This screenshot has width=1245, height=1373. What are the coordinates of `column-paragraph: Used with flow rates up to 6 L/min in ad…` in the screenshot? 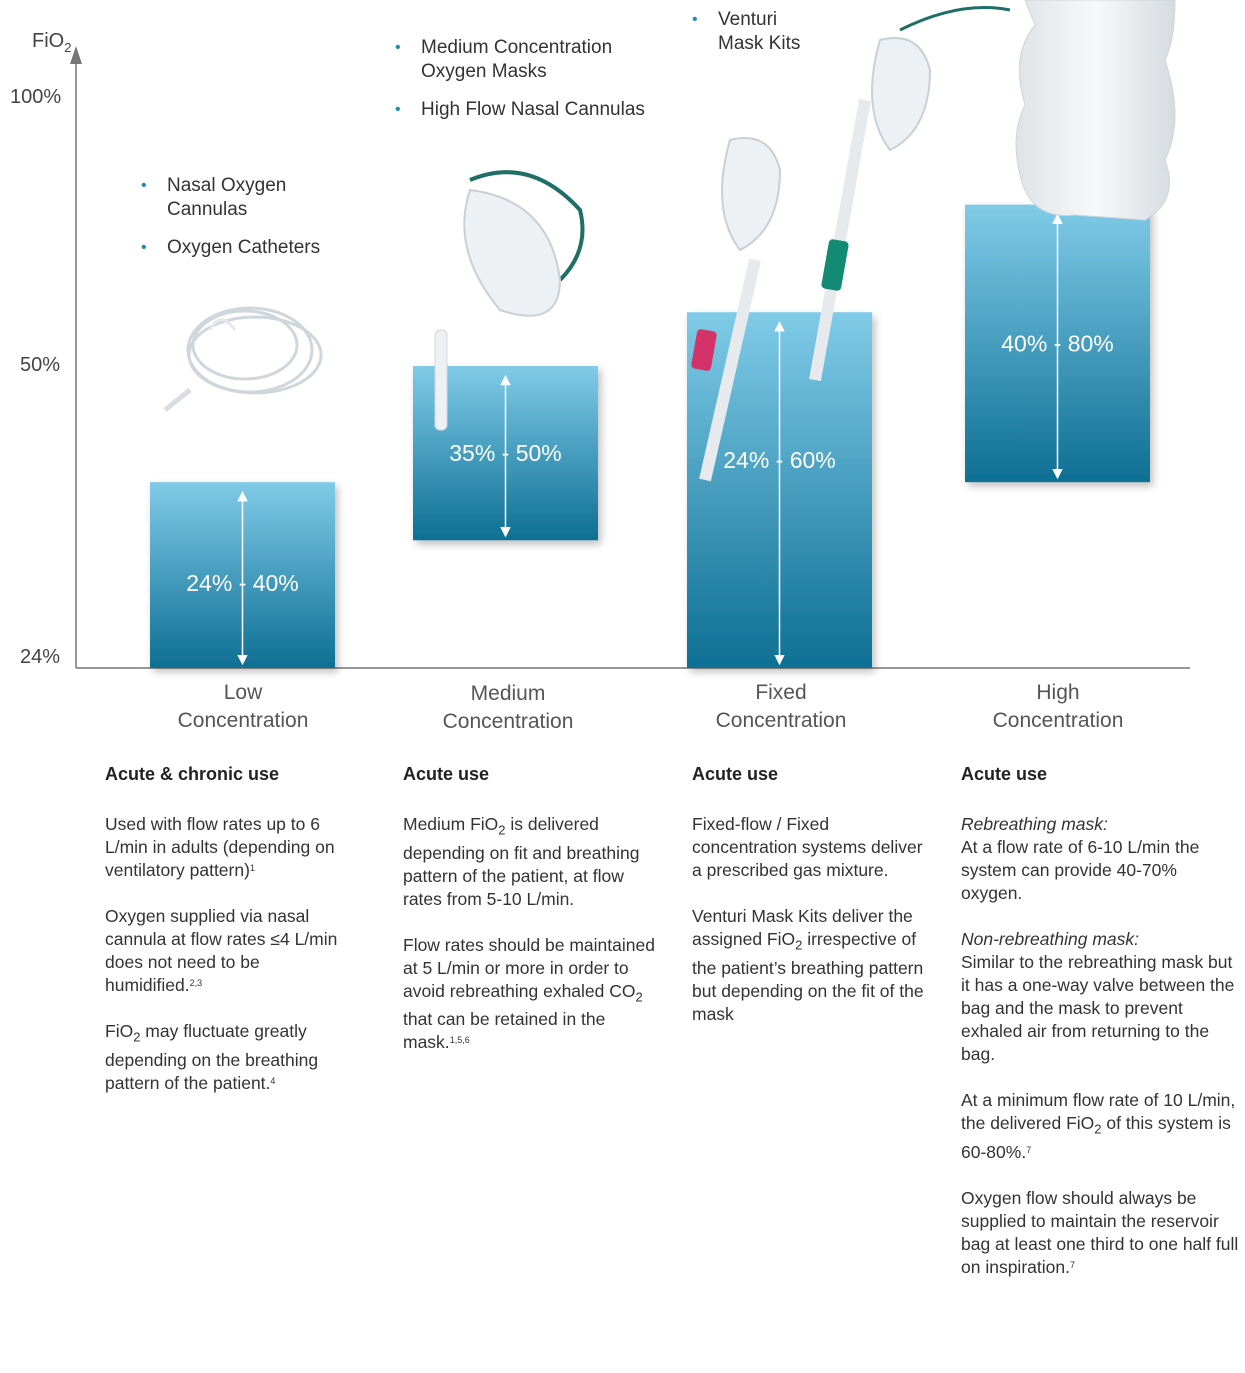 It's located at (220, 847).